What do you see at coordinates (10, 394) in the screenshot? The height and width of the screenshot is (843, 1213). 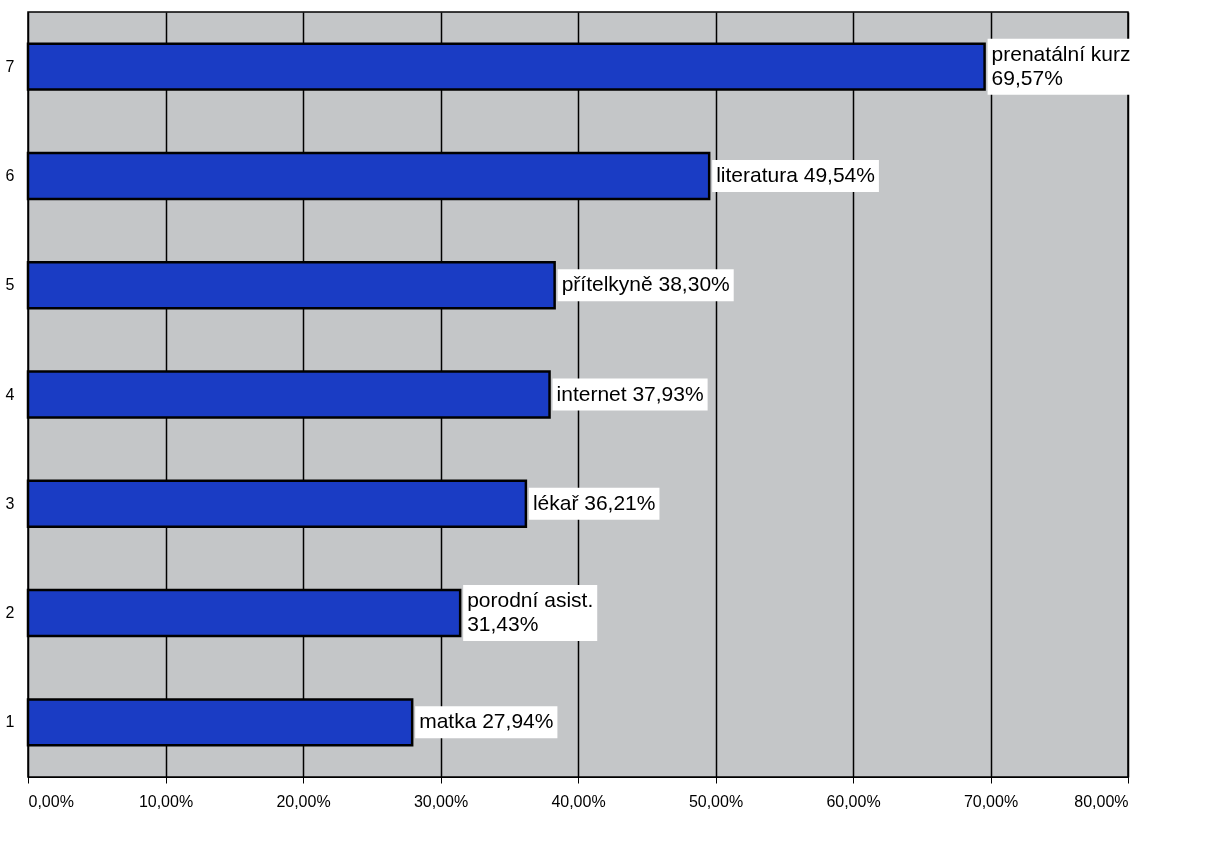 I see `y-tick-label: 4` at bounding box center [10, 394].